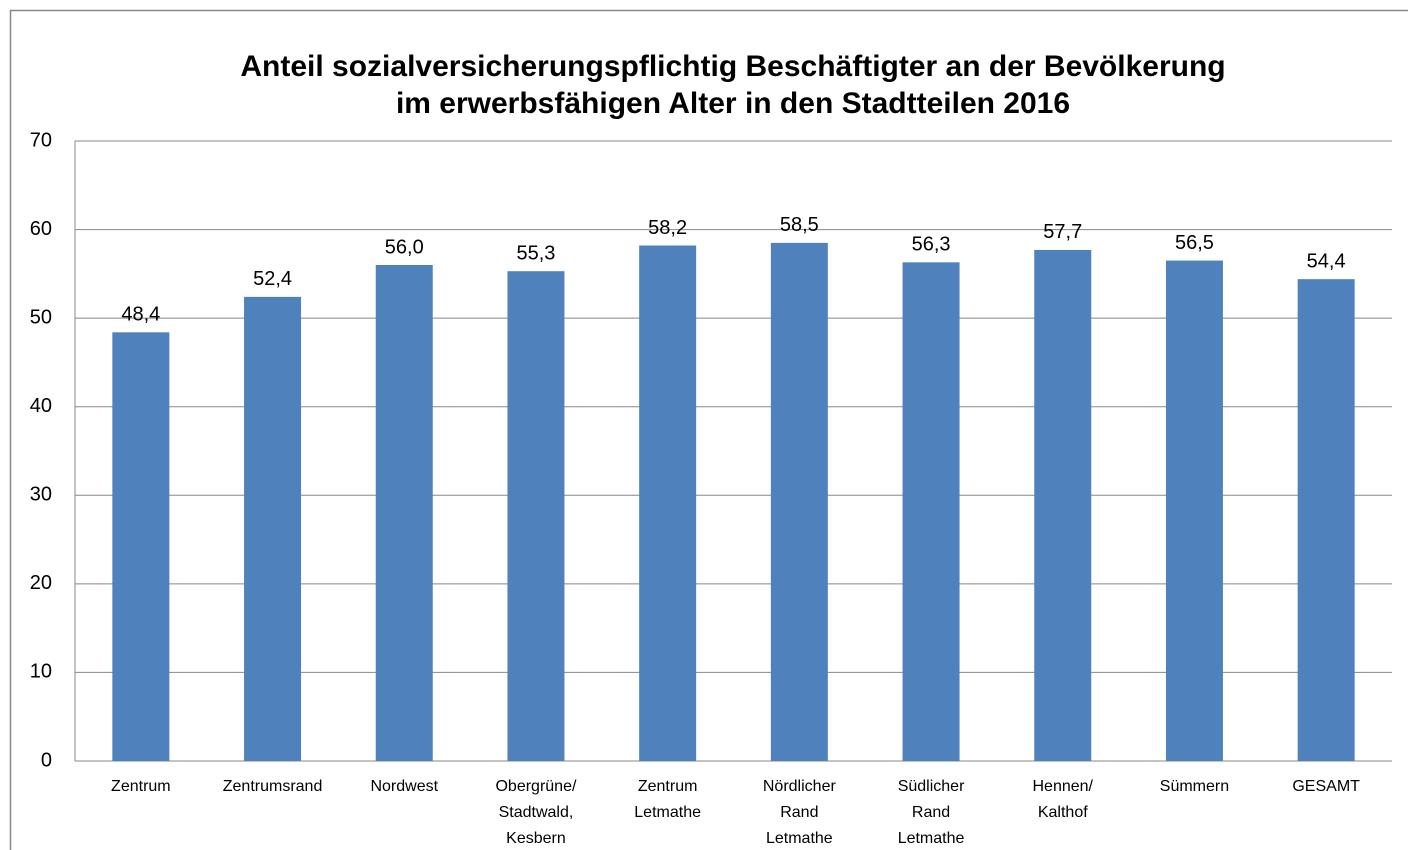  What do you see at coordinates (404, 786) in the screenshot?
I see `x-tick-label: Nordwest` at bounding box center [404, 786].